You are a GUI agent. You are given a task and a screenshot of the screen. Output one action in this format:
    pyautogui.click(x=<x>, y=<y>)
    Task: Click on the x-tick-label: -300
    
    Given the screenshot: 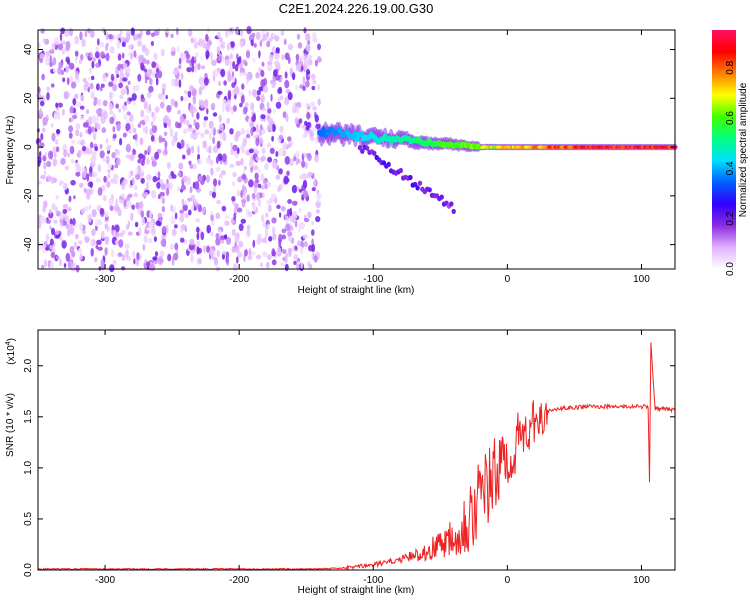 What is the action you would take?
    pyautogui.click(x=105, y=580)
    